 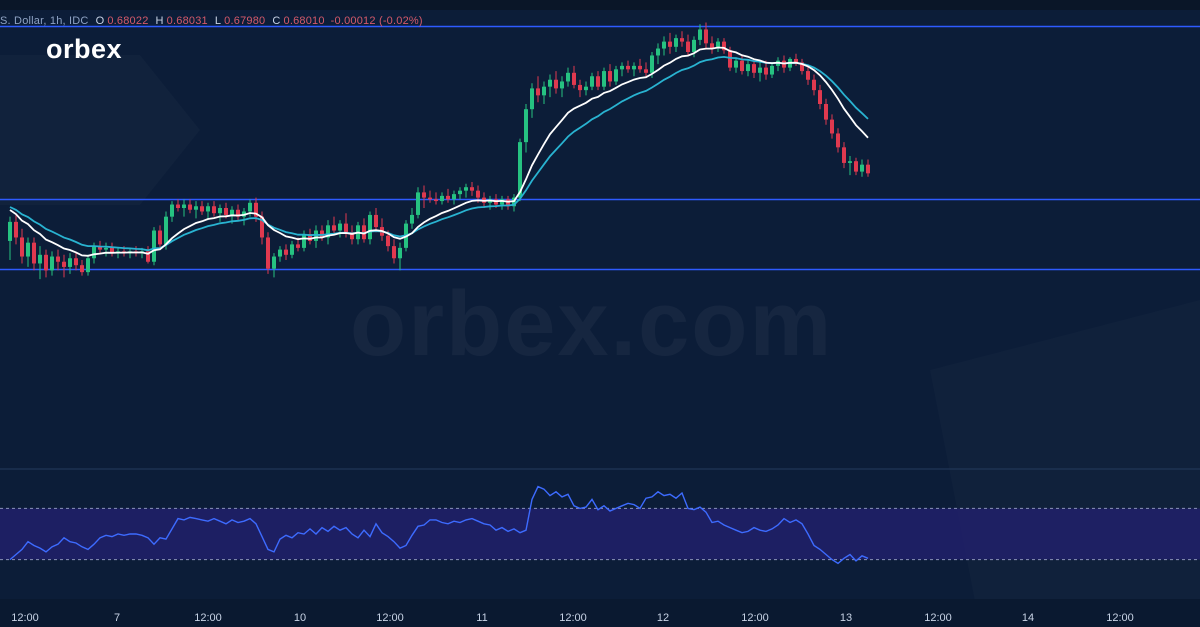 I want to click on x-tick-label: 14, so click(x=1028, y=618).